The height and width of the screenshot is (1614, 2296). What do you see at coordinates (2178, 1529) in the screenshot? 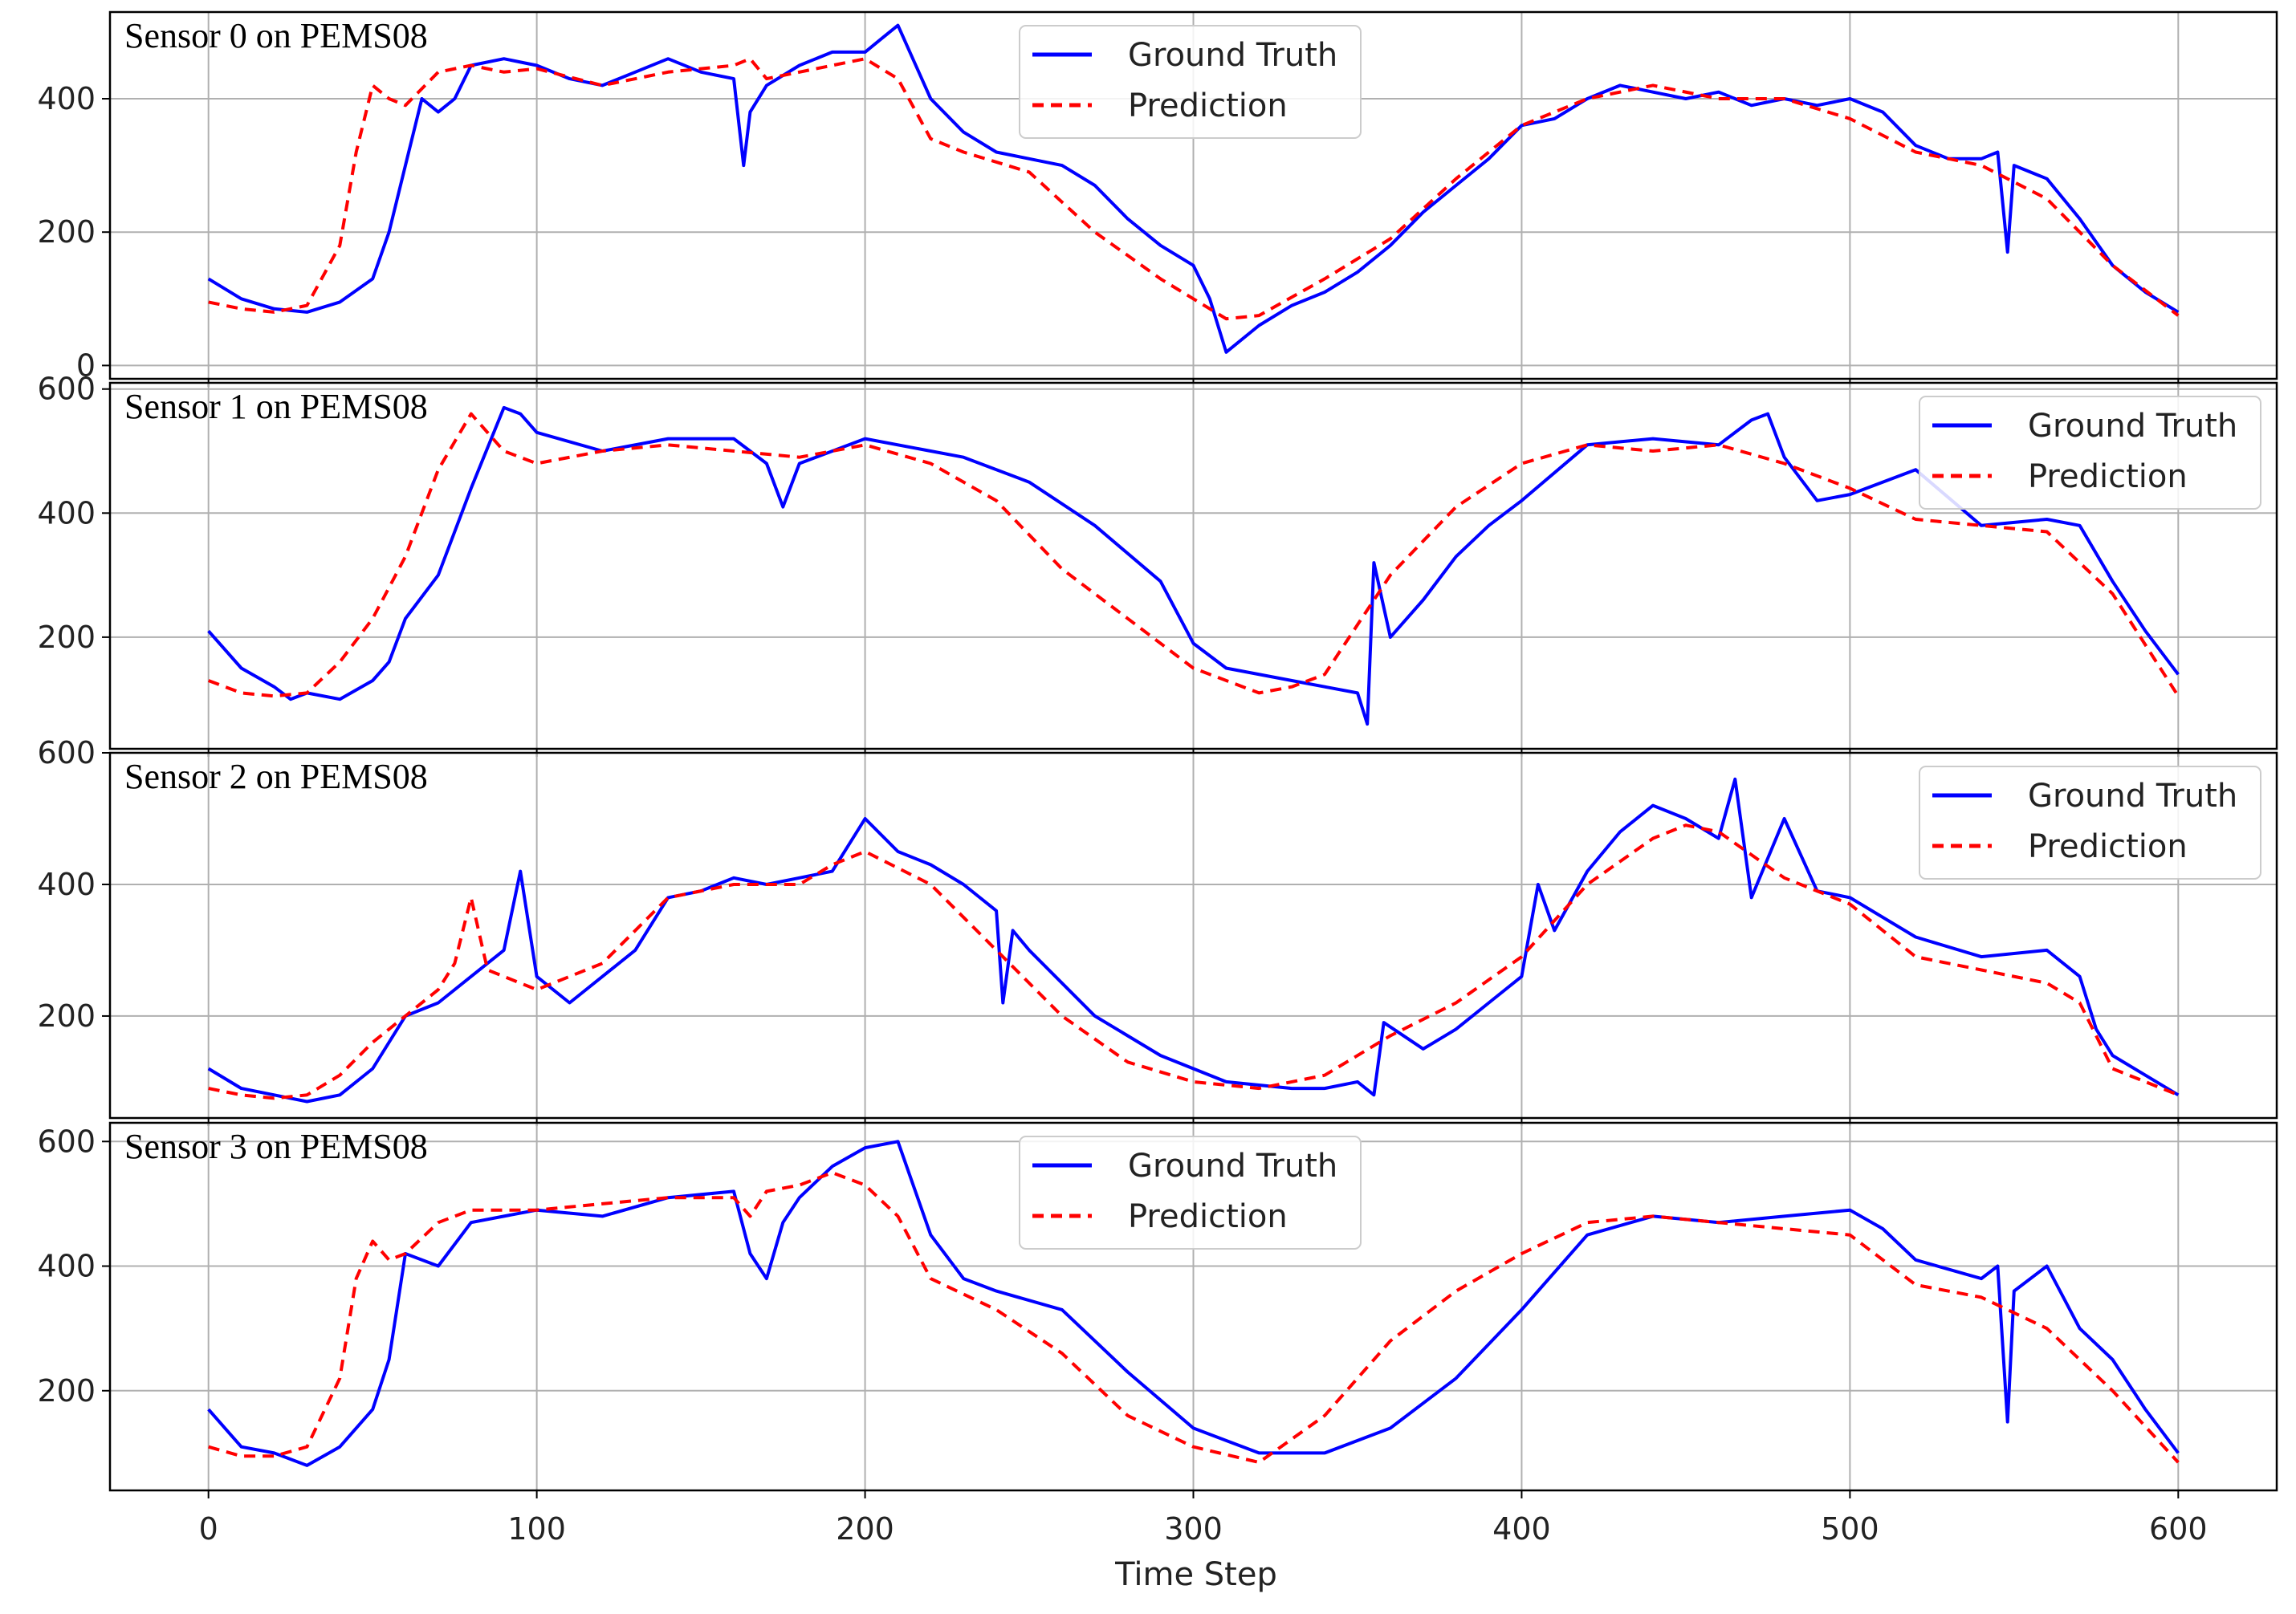
I see `x-tick-label: 600` at bounding box center [2178, 1529].